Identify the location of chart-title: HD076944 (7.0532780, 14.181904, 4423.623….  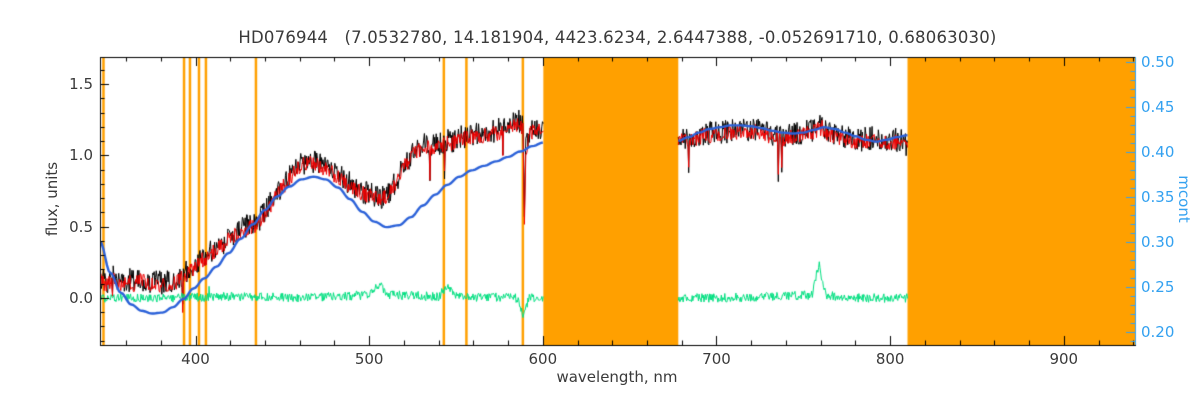
(617, 37).